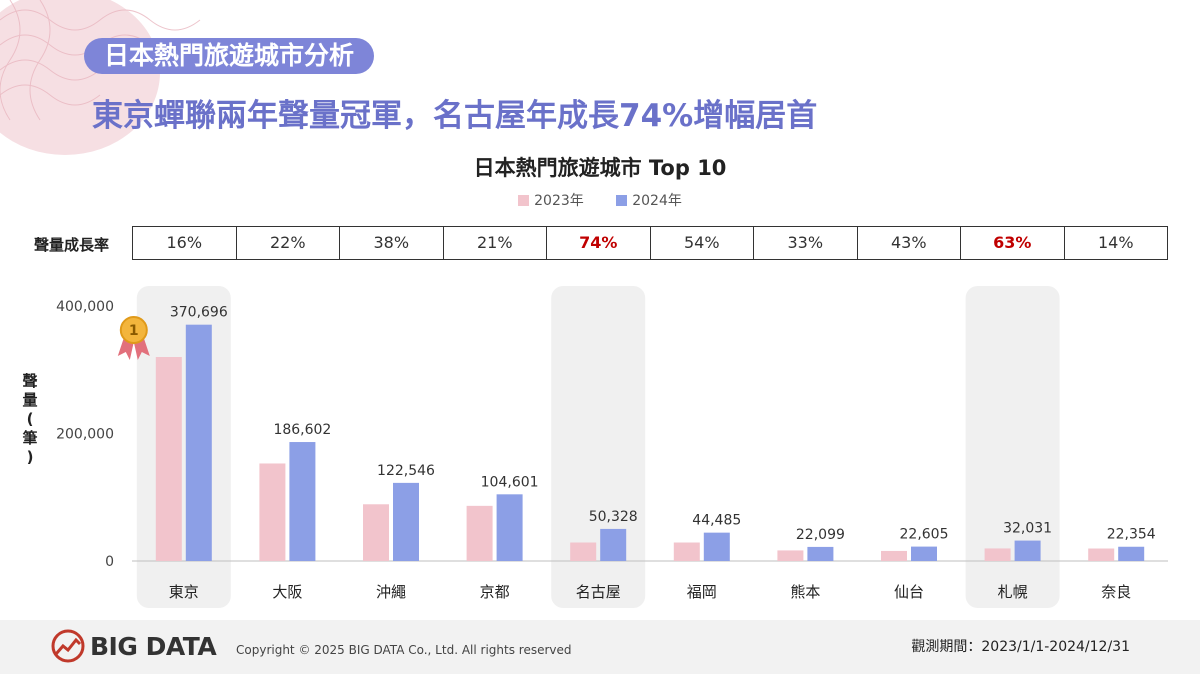 Image resolution: width=1200 pixels, height=674 pixels. I want to click on x-tick-label: 奈良, so click(1116, 592).